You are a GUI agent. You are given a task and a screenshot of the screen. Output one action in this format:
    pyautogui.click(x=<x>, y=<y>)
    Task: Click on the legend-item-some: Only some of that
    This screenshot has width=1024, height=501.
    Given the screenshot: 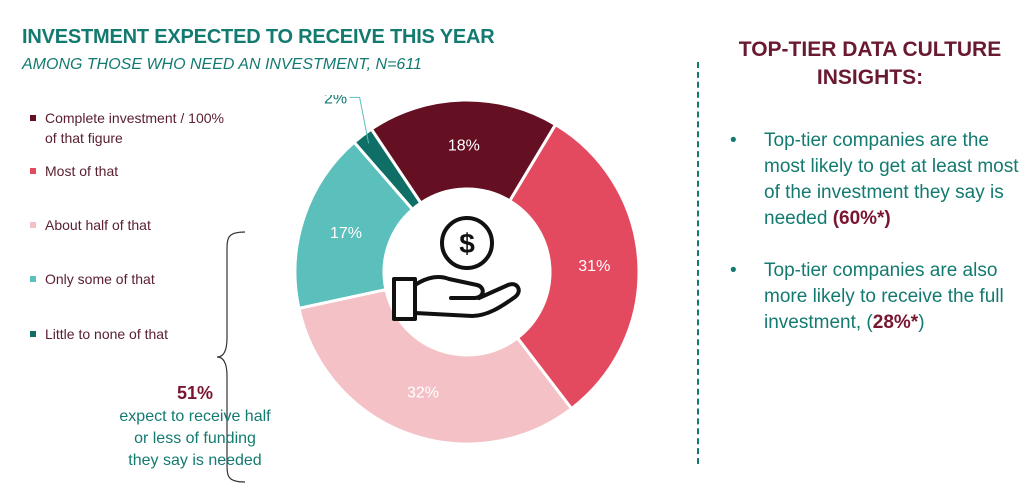 What is the action you would take?
    pyautogui.click(x=127, y=279)
    